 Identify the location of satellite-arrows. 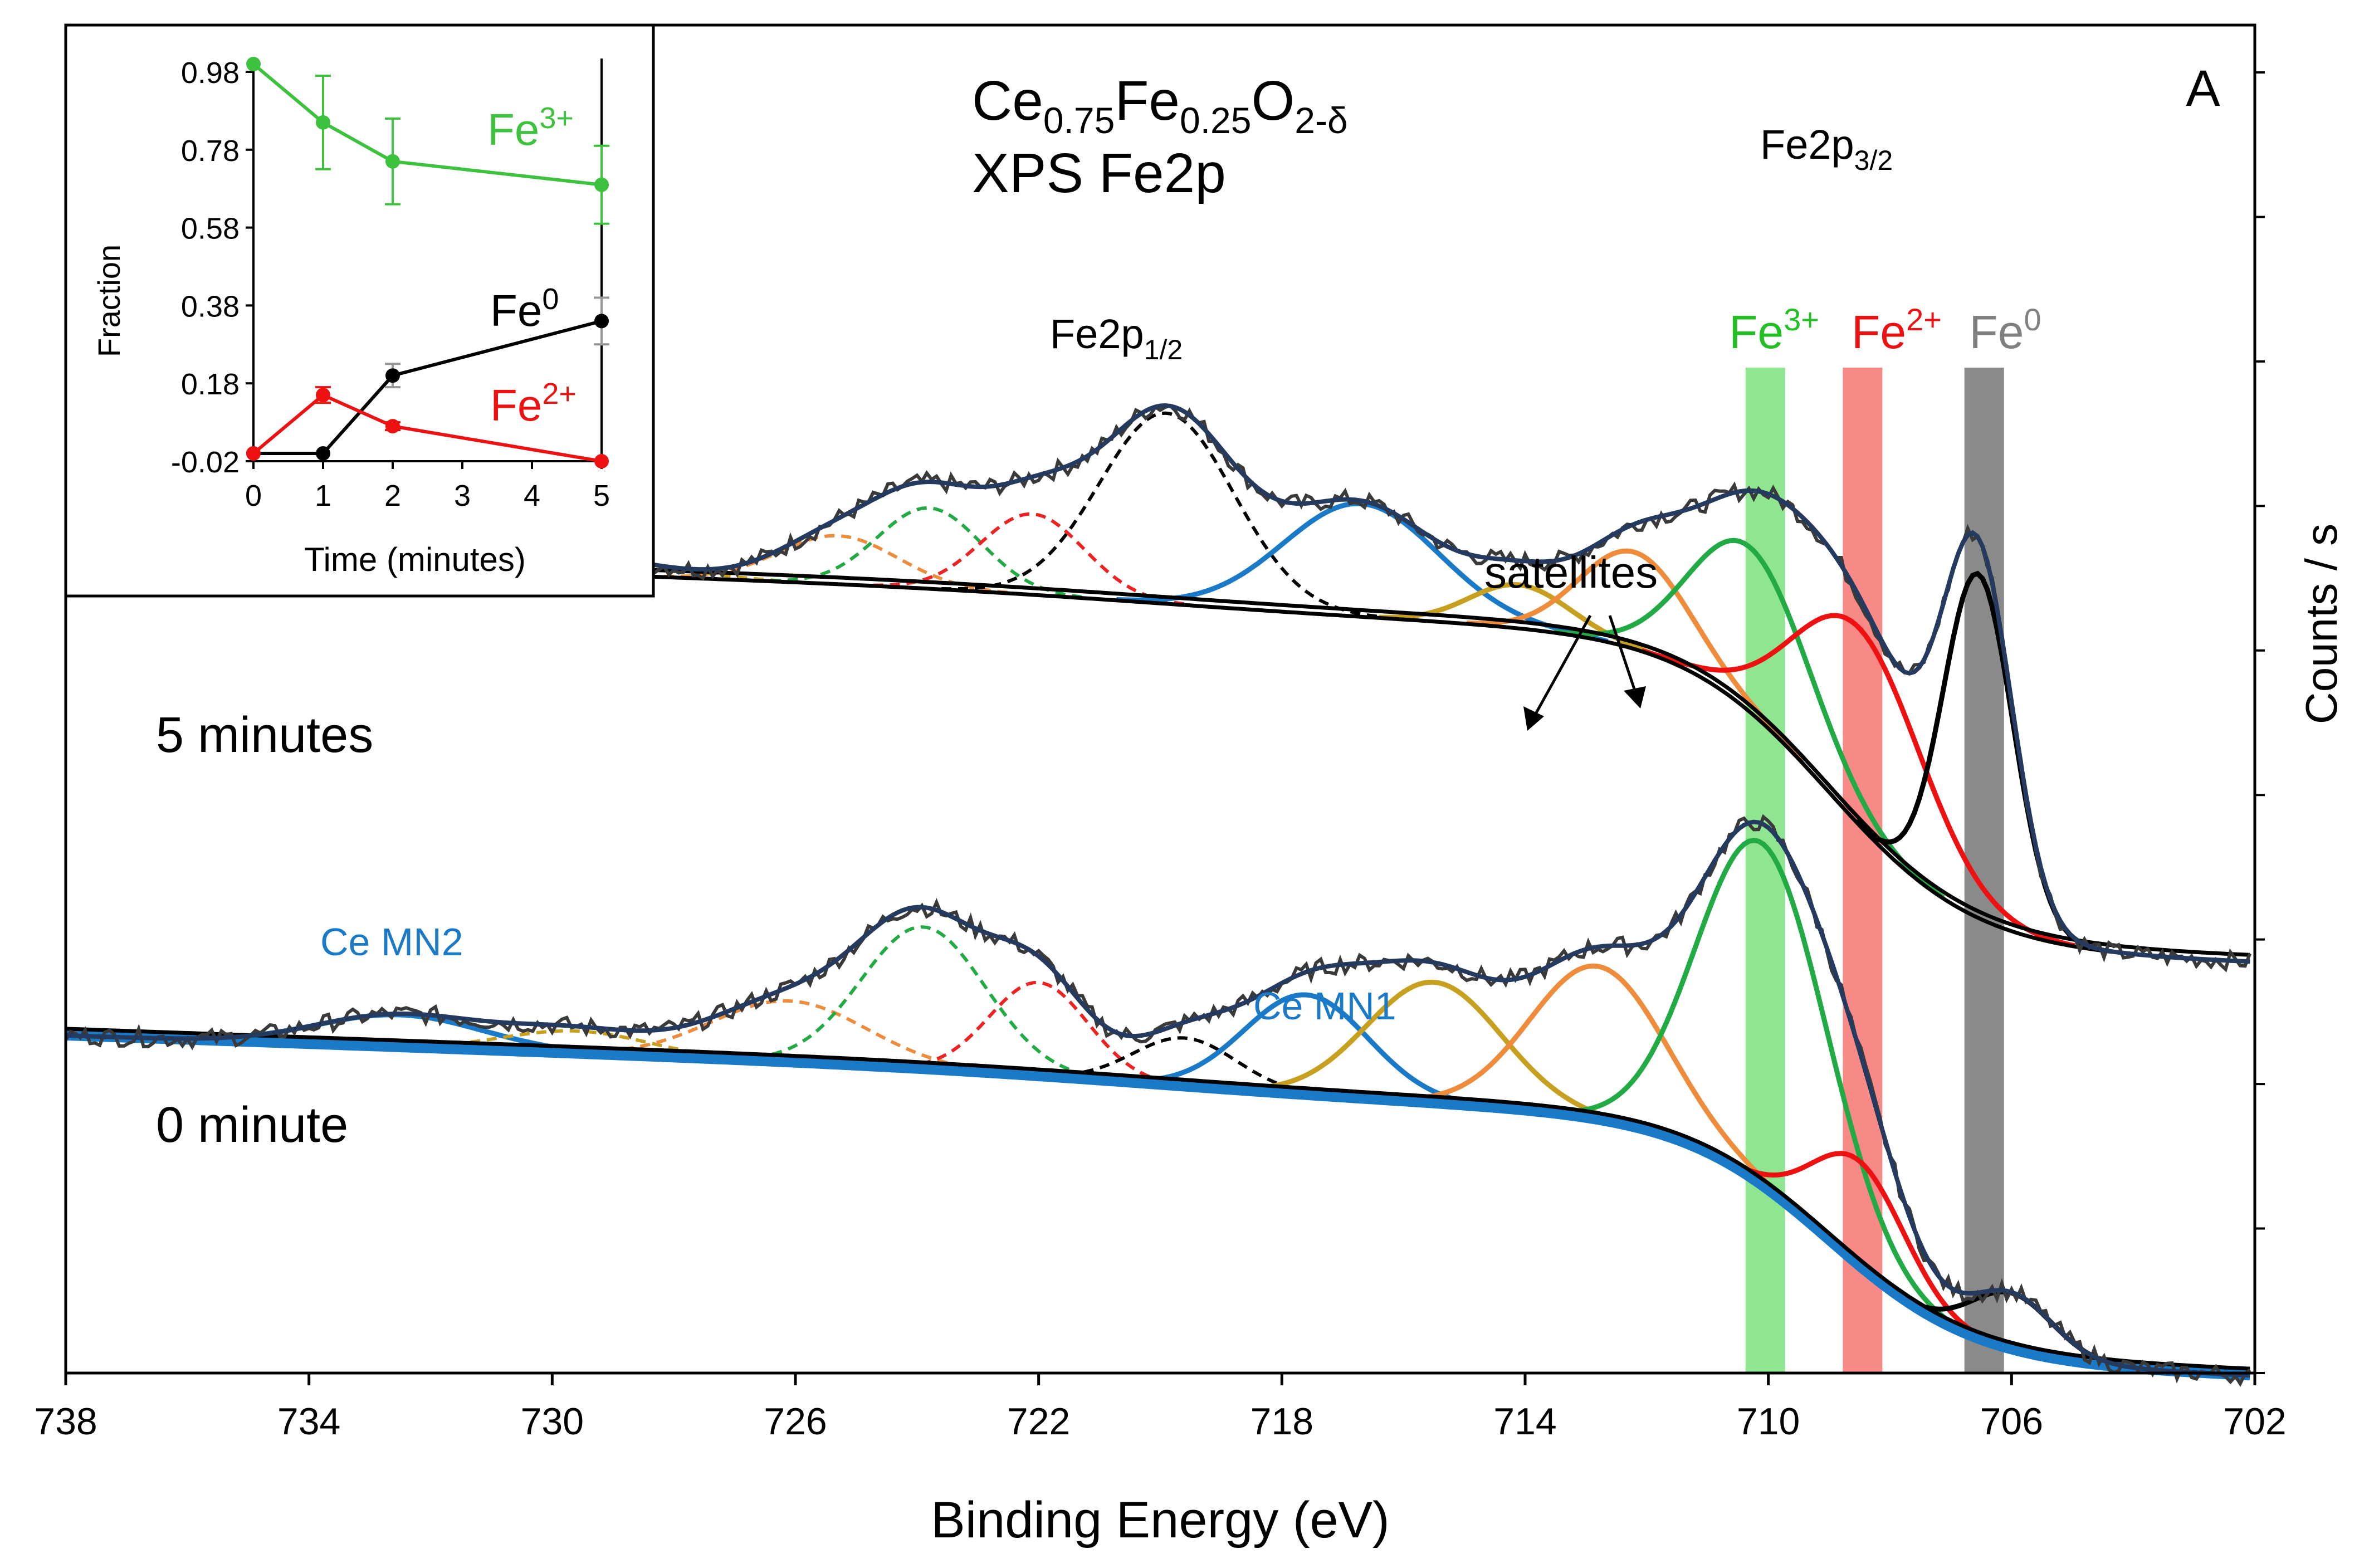
(1585, 672).